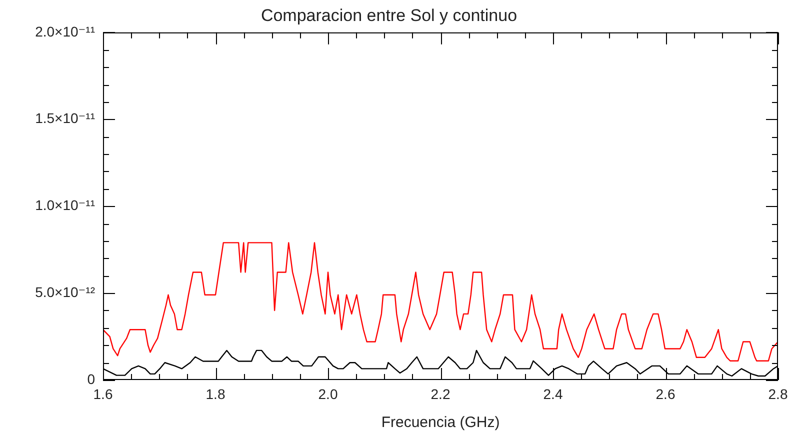 The height and width of the screenshot is (438, 796). What do you see at coordinates (103, 394) in the screenshot?
I see `x-tick-label: 1.6` at bounding box center [103, 394].